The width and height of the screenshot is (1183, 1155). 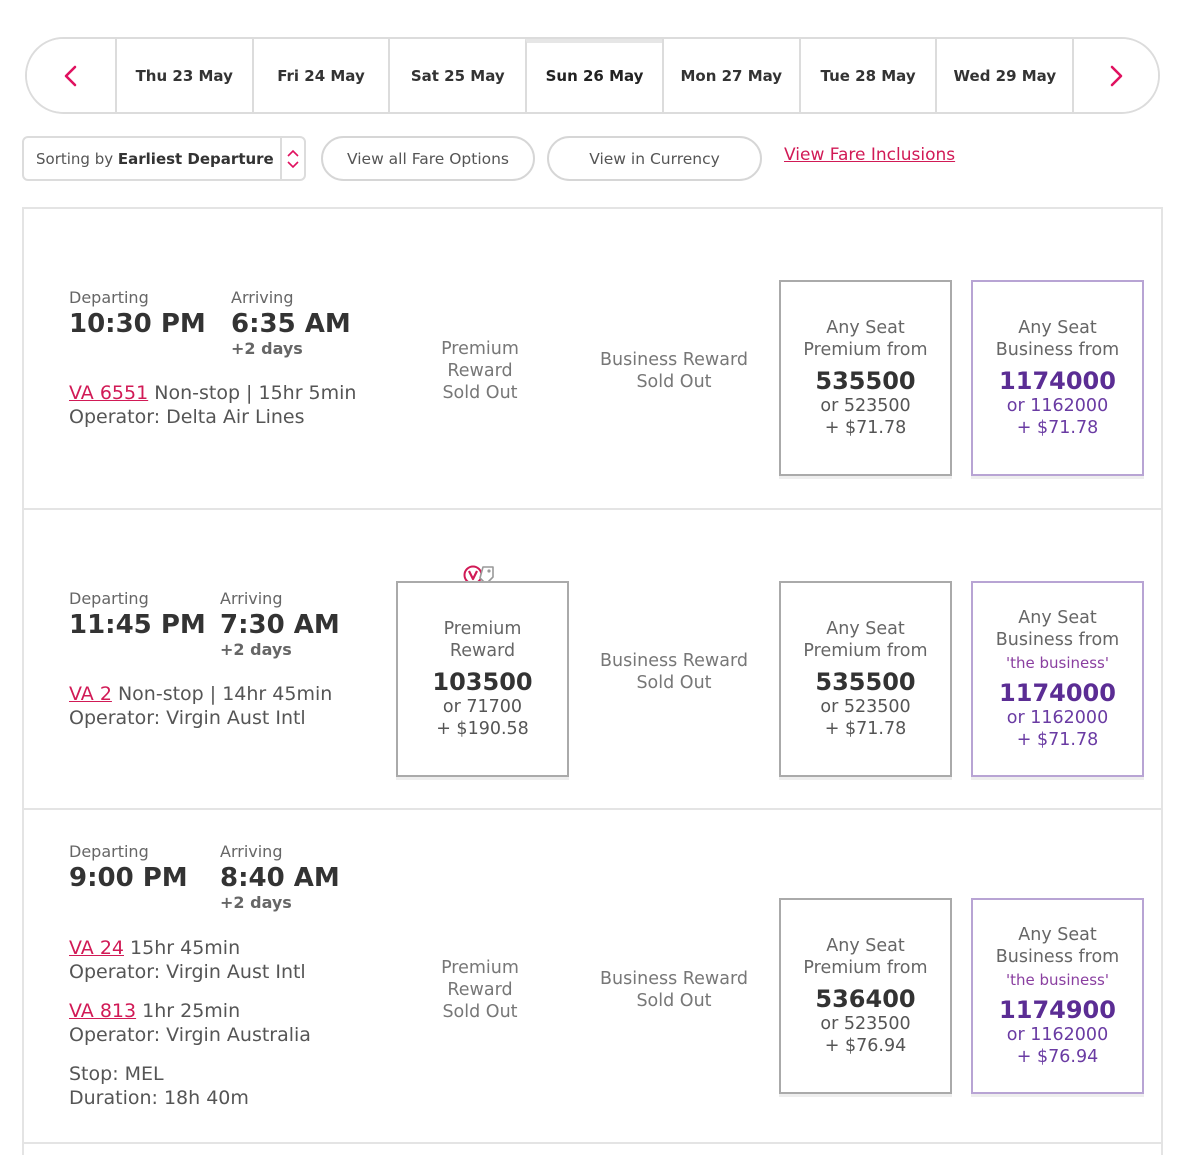 What do you see at coordinates (320, 75) in the screenshot?
I see `date-tab-fri-24: Fri 24 May` at bounding box center [320, 75].